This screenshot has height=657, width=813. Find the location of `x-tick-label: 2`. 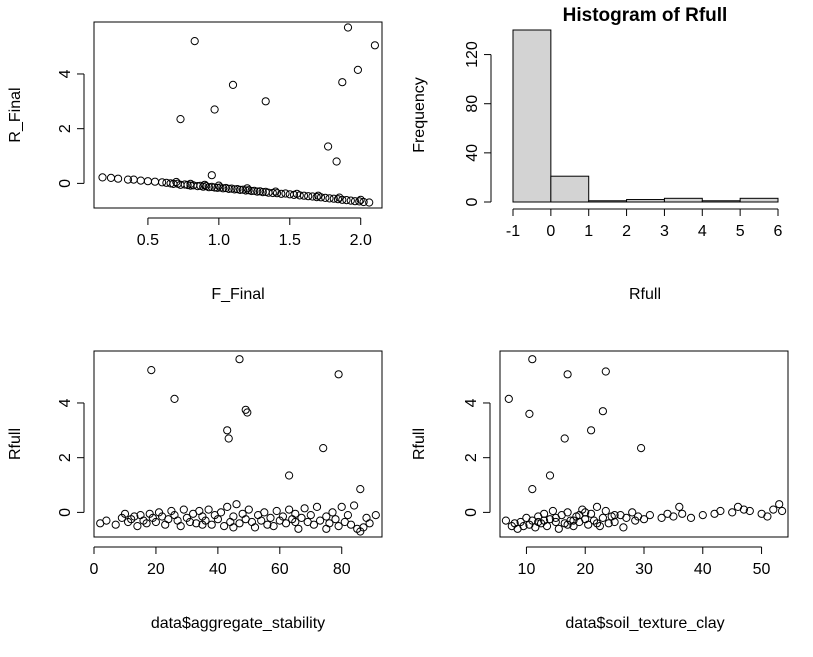

x-tick-label: 2 is located at coordinates (626, 231).